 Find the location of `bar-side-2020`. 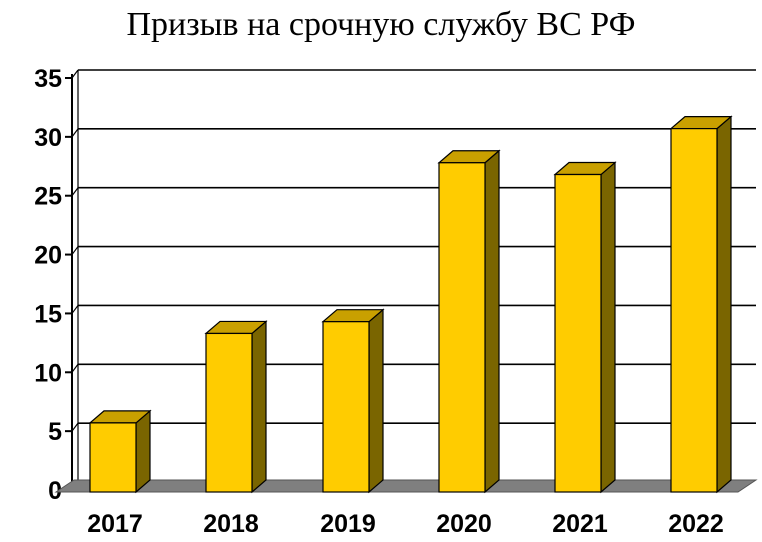

bar-side-2020 is located at coordinates (492, 321).